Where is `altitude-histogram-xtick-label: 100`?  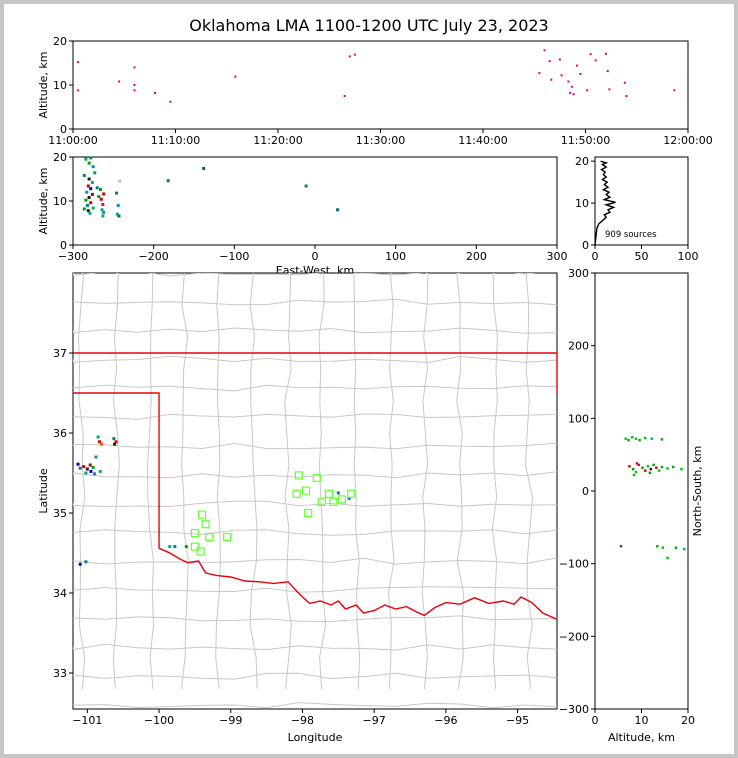
altitude-histogram-xtick-label: 100 is located at coordinates (688, 256).